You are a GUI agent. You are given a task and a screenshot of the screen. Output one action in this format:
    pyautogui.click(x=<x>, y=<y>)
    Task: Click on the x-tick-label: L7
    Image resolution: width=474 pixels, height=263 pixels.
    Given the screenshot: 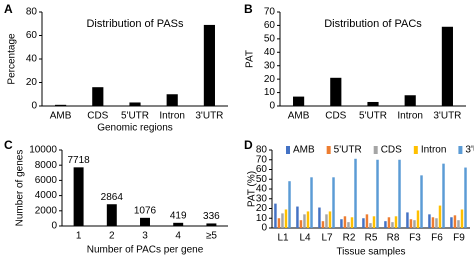 What is the action you would take?
    pyautogui.click(x=327, y=238)
    